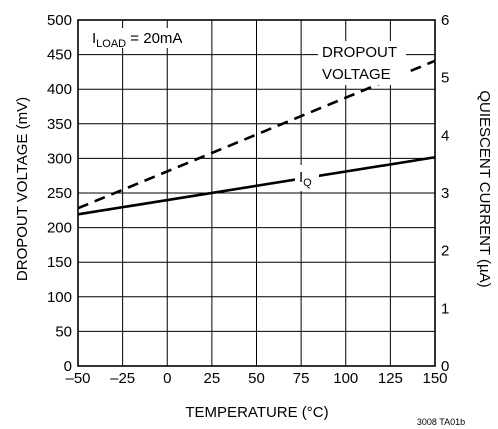 The width and height of the screenshot is (498, 429). Describe the element at coordinates (59, 228) in the screenshot. I see `y-tick-label: 200` at that location.